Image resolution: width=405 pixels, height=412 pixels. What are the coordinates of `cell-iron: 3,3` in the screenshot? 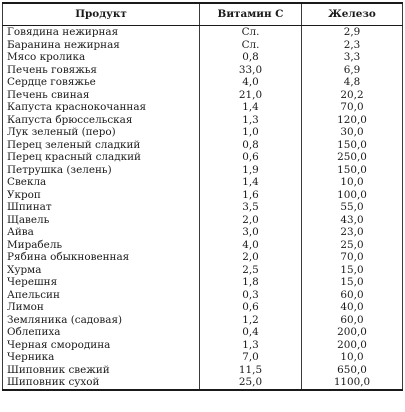 It's located at (352, 57).